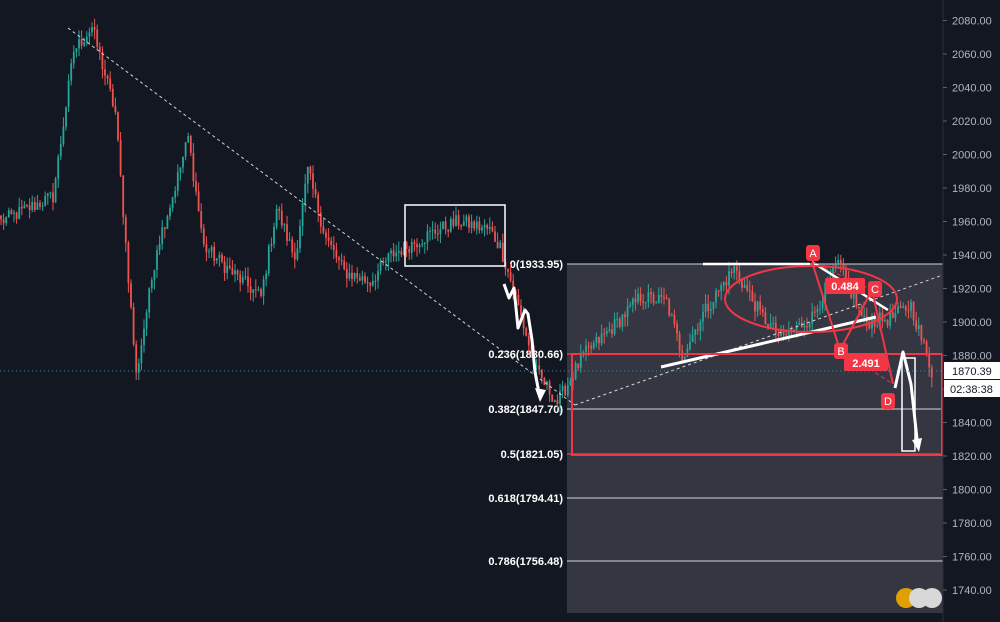 Image resolution: width=1000 pixels, height=622 pixels. I want to click on projected-path-arrow, so click(522, 341).